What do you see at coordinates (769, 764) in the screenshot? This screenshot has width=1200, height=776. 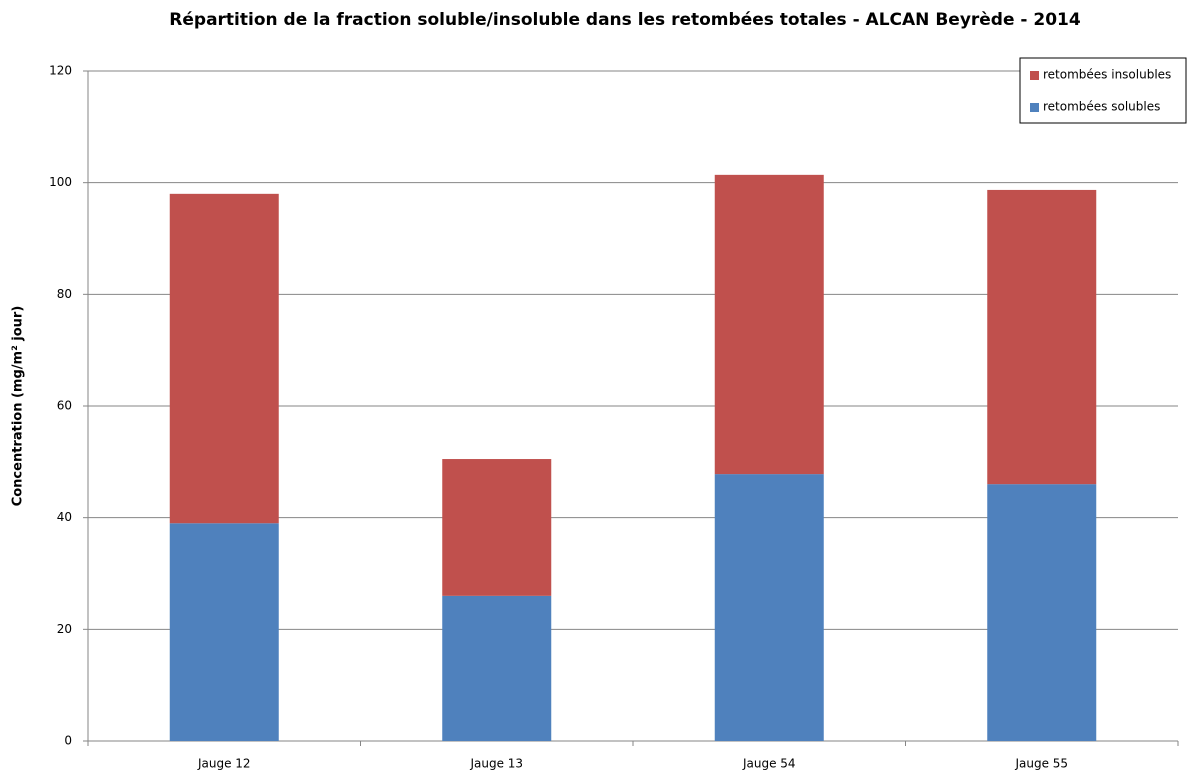 I see `x-tick-label: Jauge 54` at bounding box center [769, 764].